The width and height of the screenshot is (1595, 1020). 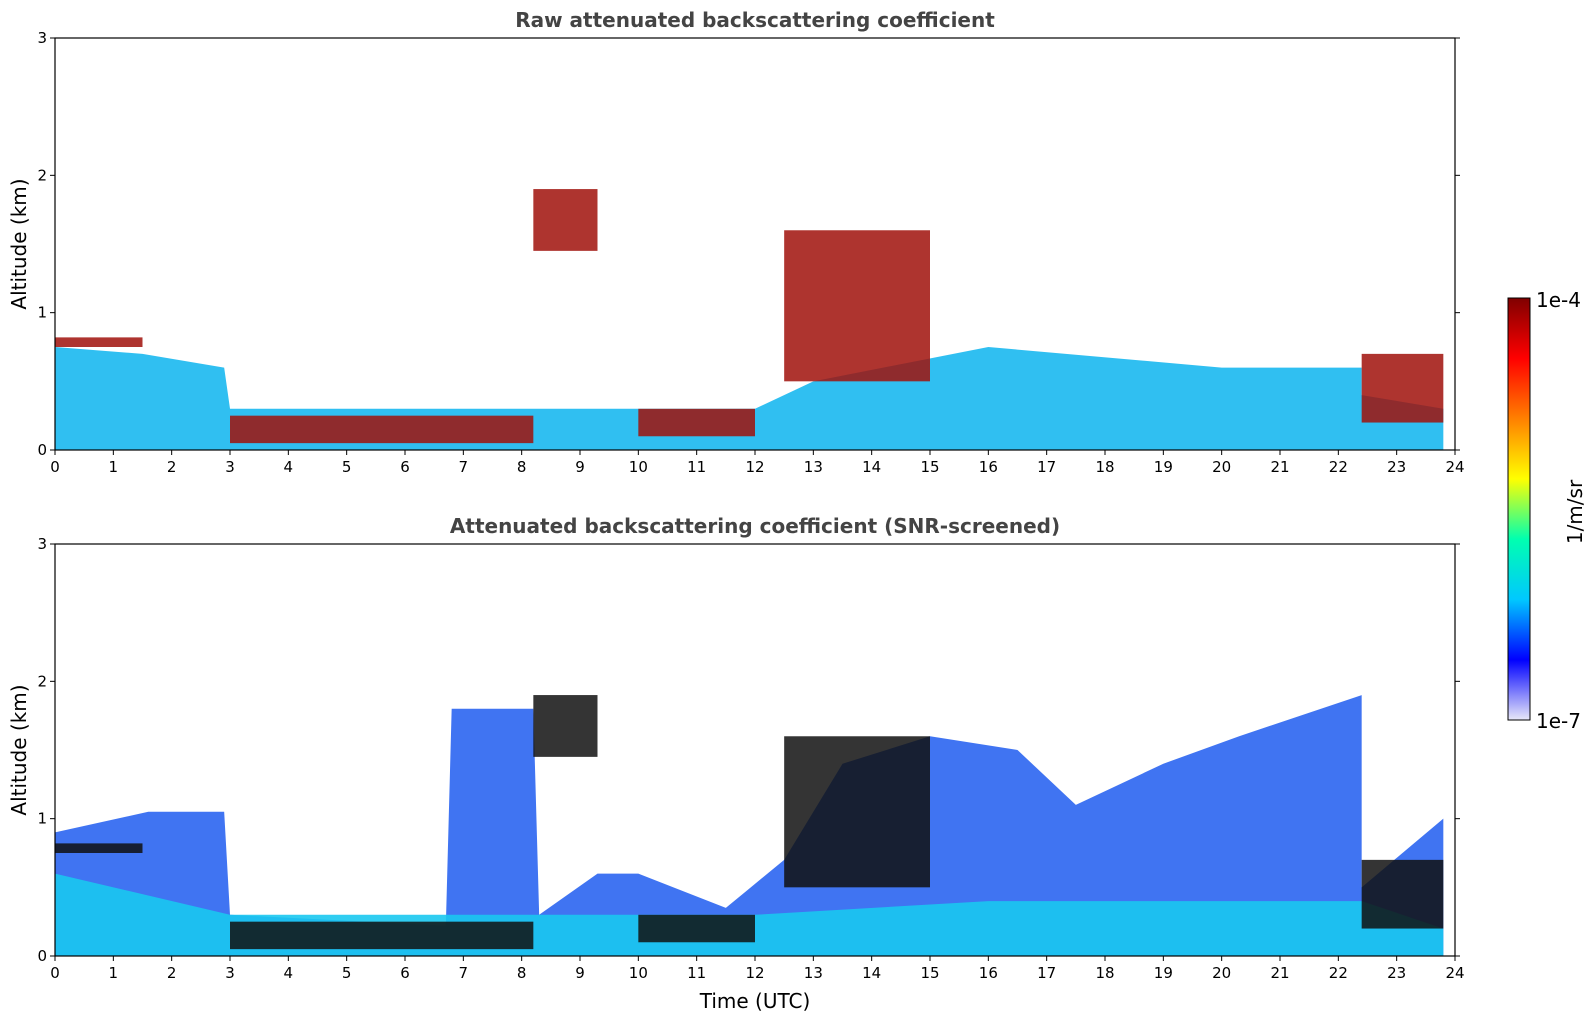 What do you see at coordinates (1519, 509) in the screenshot?
I see `colorbar-gradient` at bounding box center [1519, 509].